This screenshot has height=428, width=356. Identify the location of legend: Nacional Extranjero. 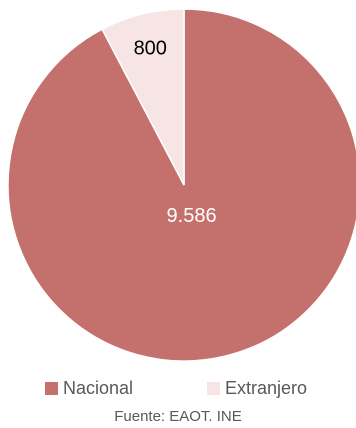
(178, 390).